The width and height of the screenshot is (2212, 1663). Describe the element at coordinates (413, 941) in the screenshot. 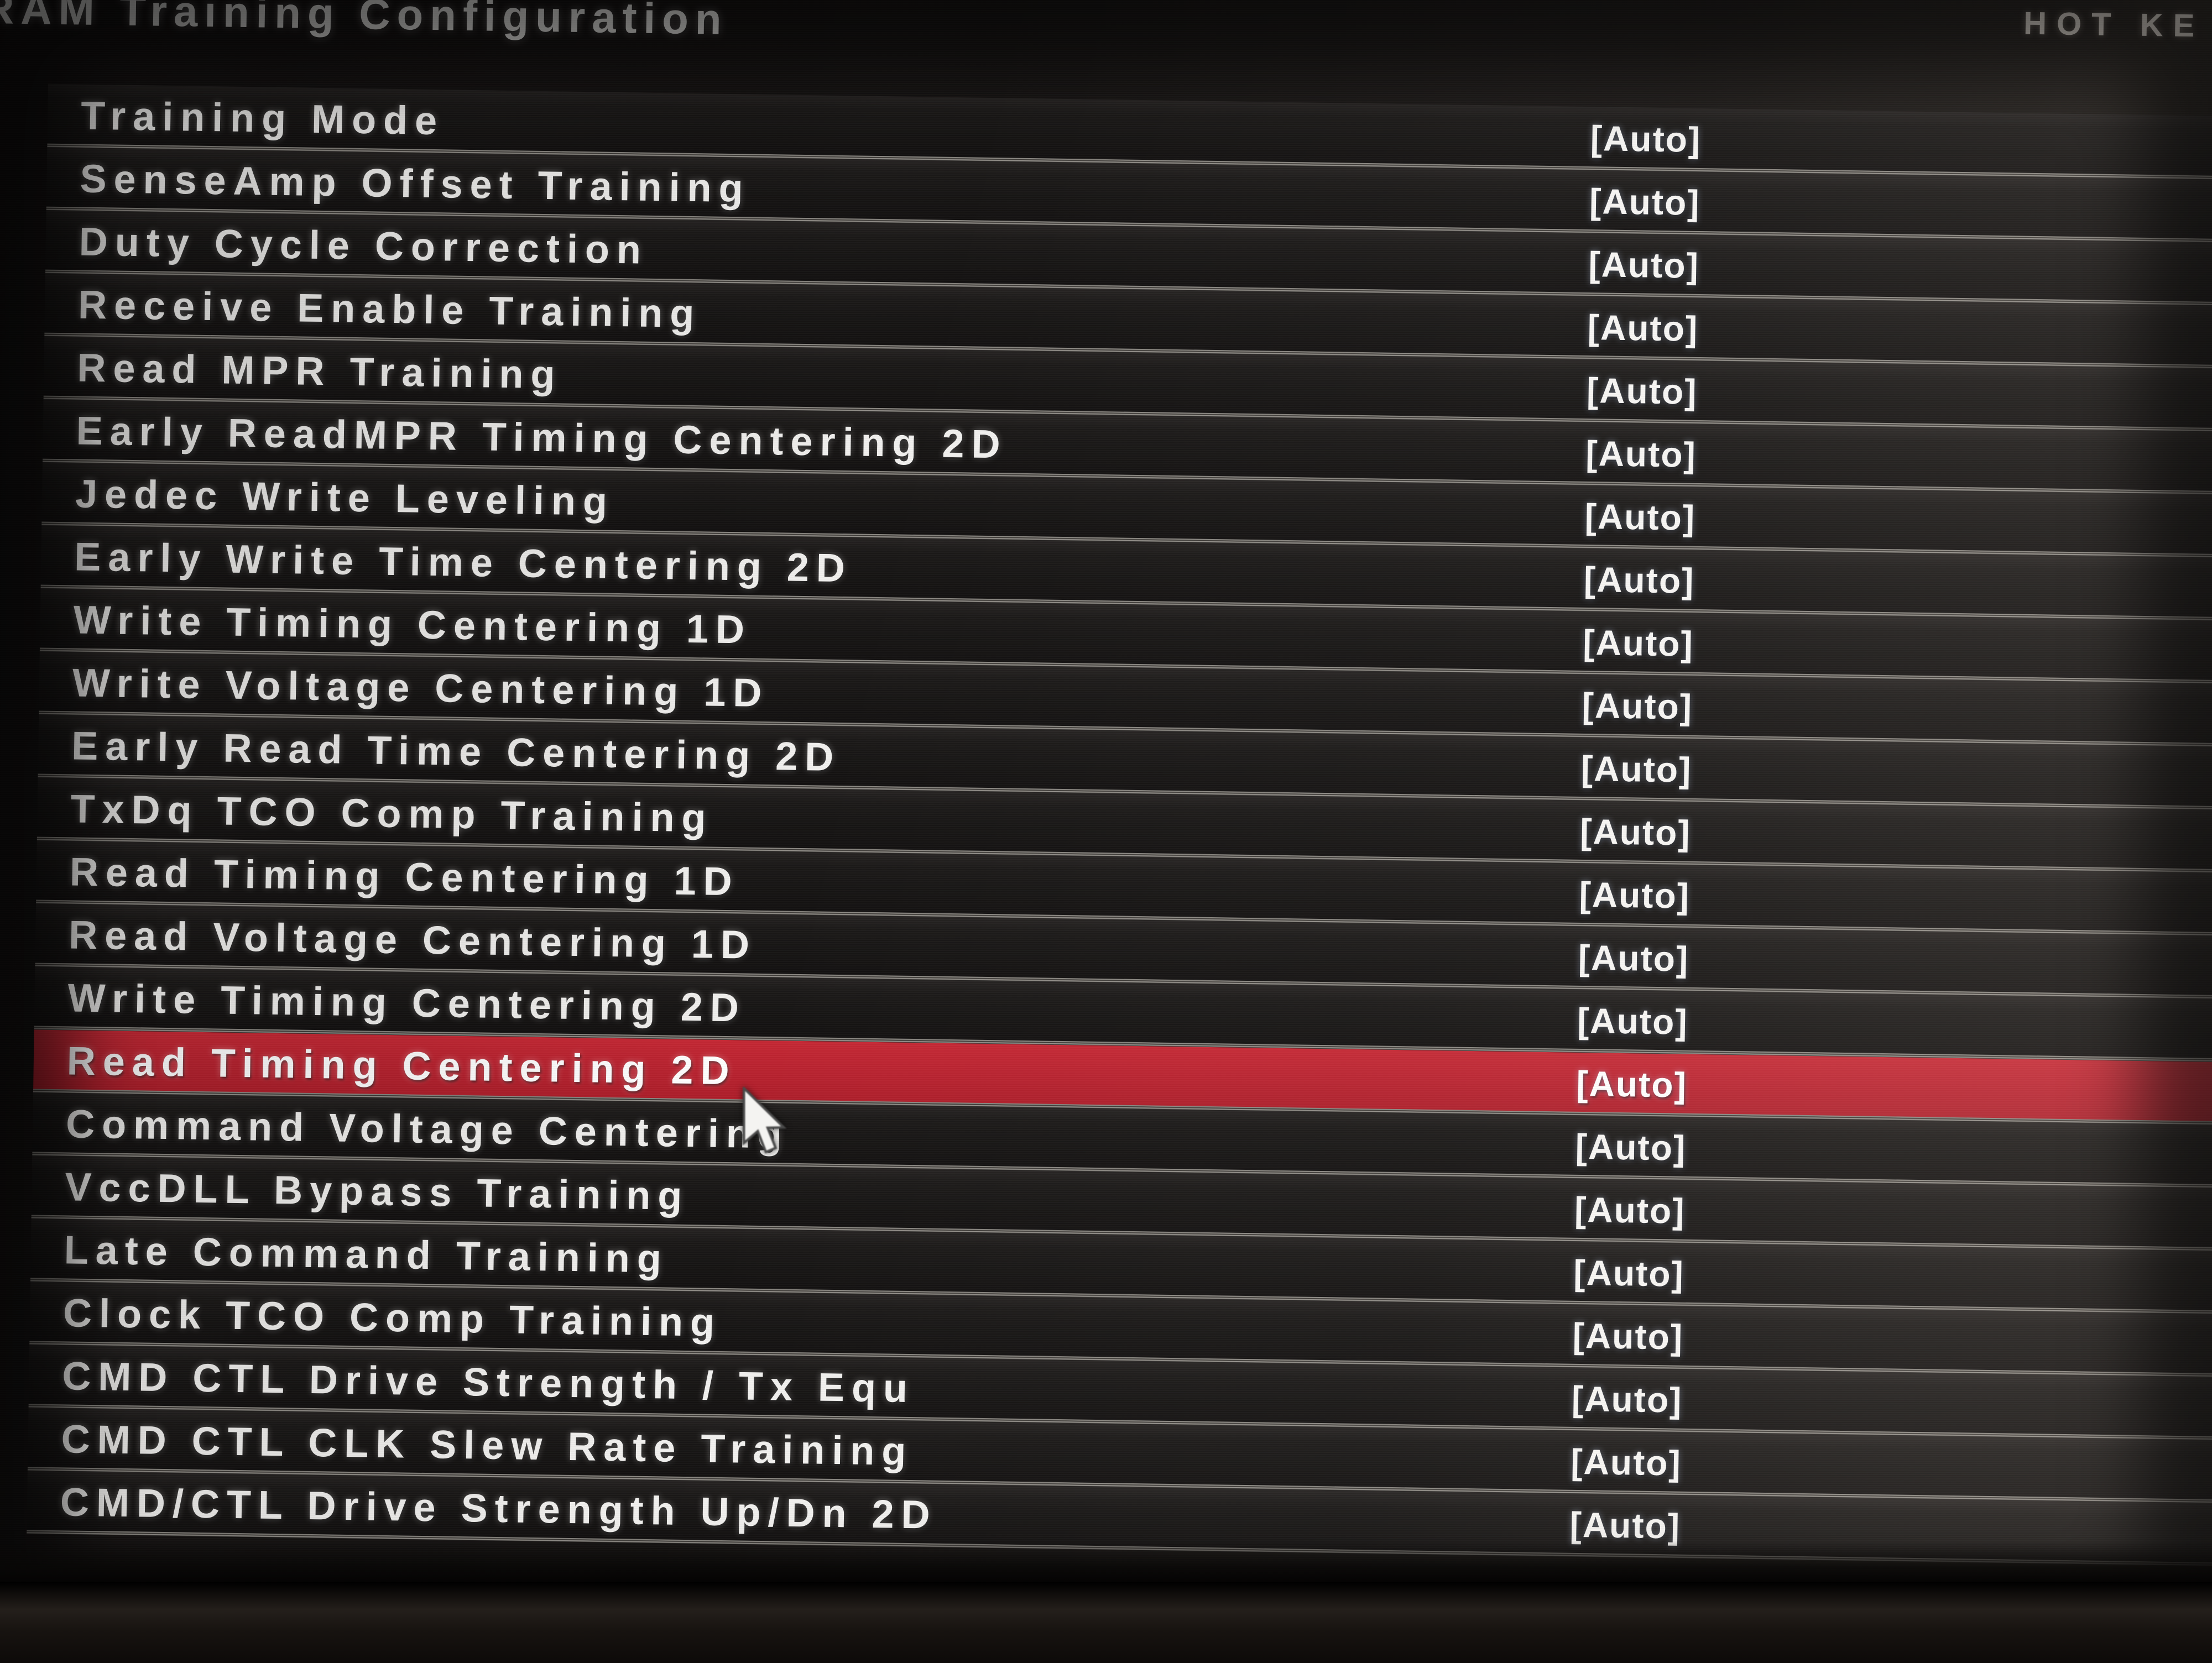

I see `menu-item-label: Read Voltage Centering 1D` at that location.